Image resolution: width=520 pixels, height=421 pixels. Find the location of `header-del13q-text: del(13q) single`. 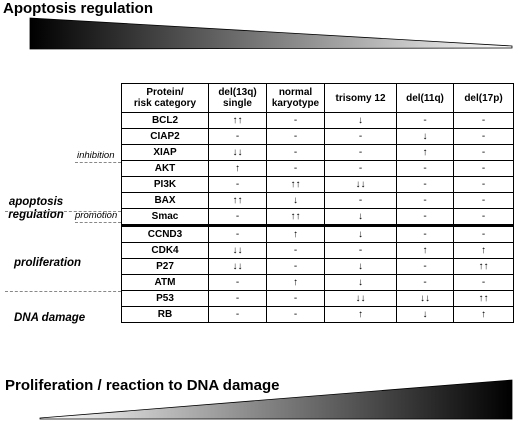

header-del13q-text: del(13q) single is located at coordinates (237, 98).